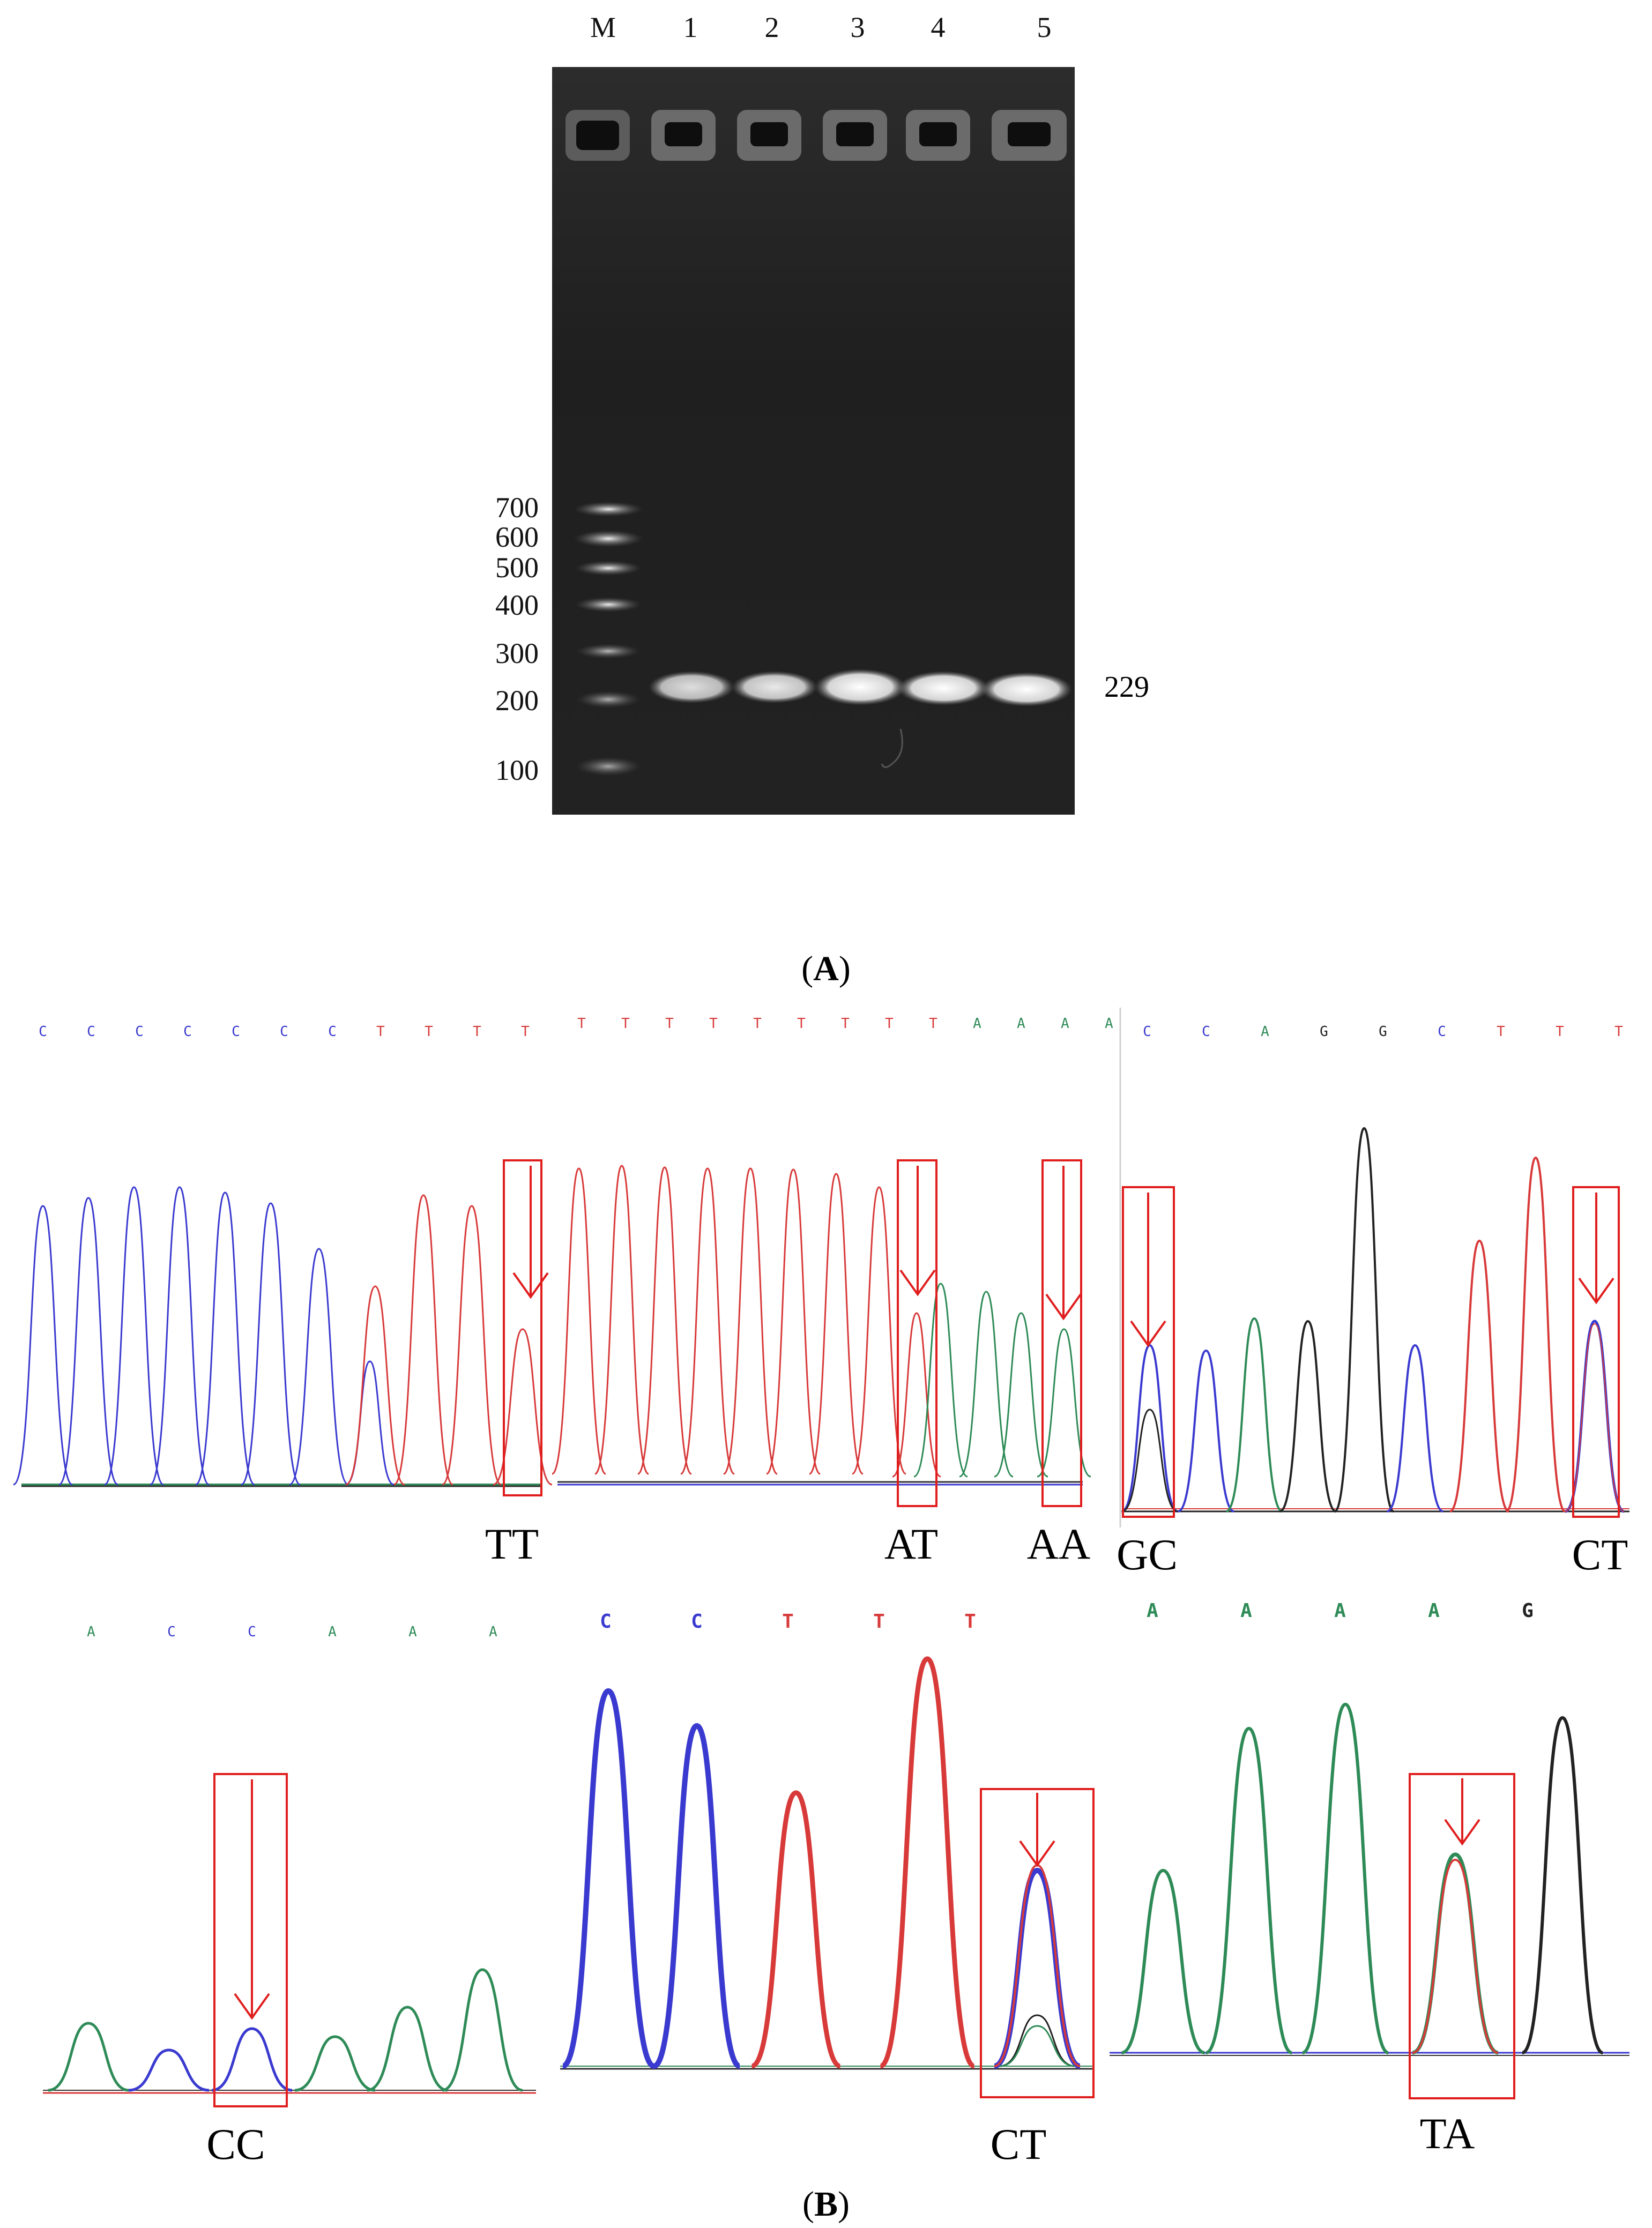  What do you see at coordinates (1600, 1554) in the screenshot?
I see `genotype-p3-ct: CT` at bounding box center [1600, 1554].